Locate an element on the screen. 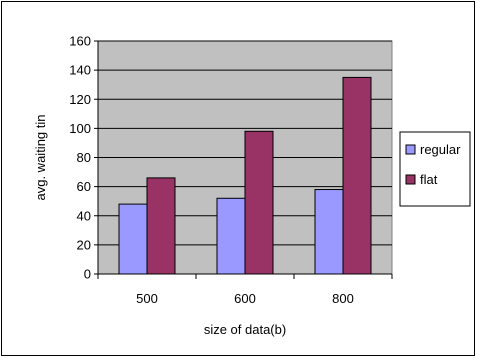 The width and height of the screenshot is (477, 358). legend-swatch-regular is located at coordinates (410, 149).